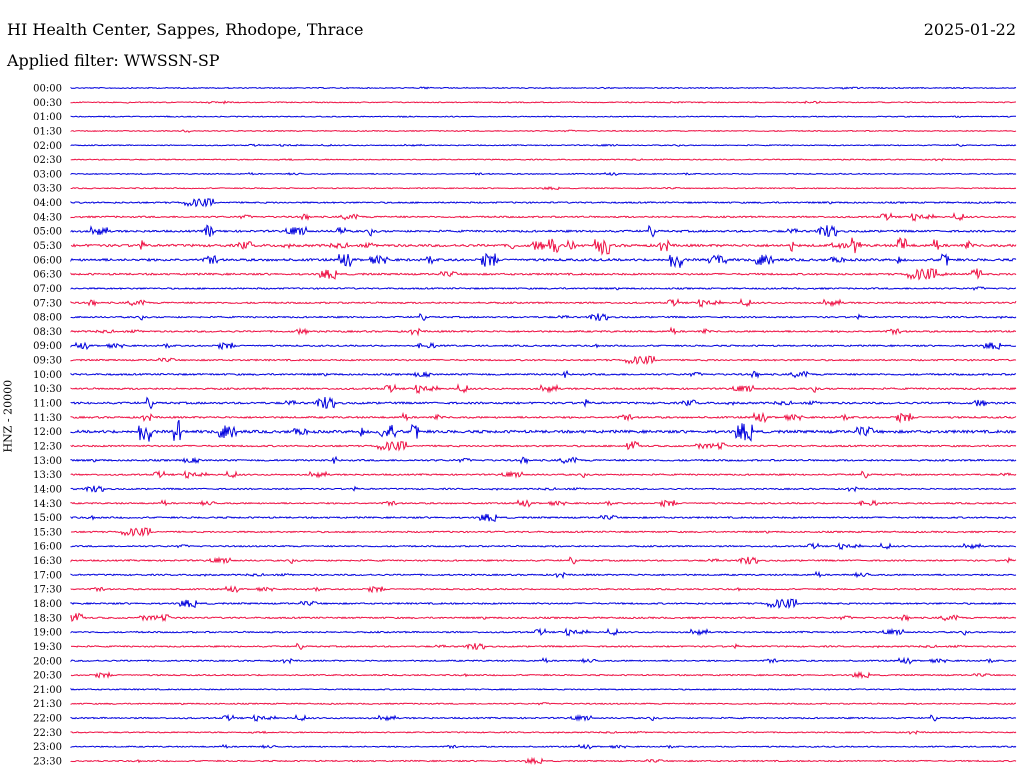 This screenshot has height=780, width=1024. Describe the element at coordinates (47, 117) in the screenshot. I see `time-tick-label: 01:00` at that location.